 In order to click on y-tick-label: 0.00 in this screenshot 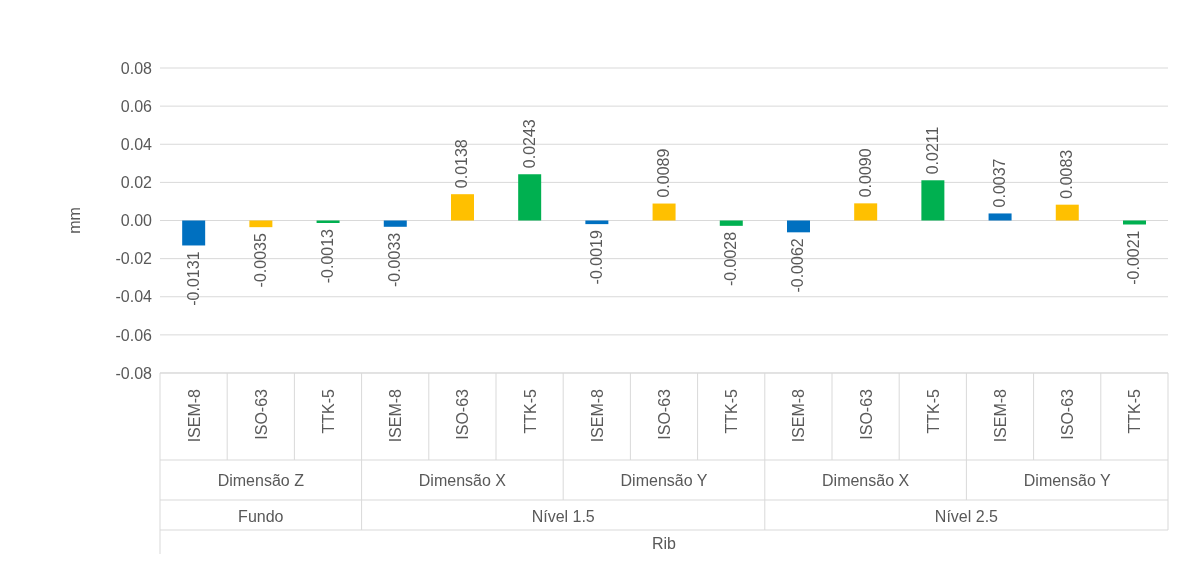, I will do `click(136, 221)`.